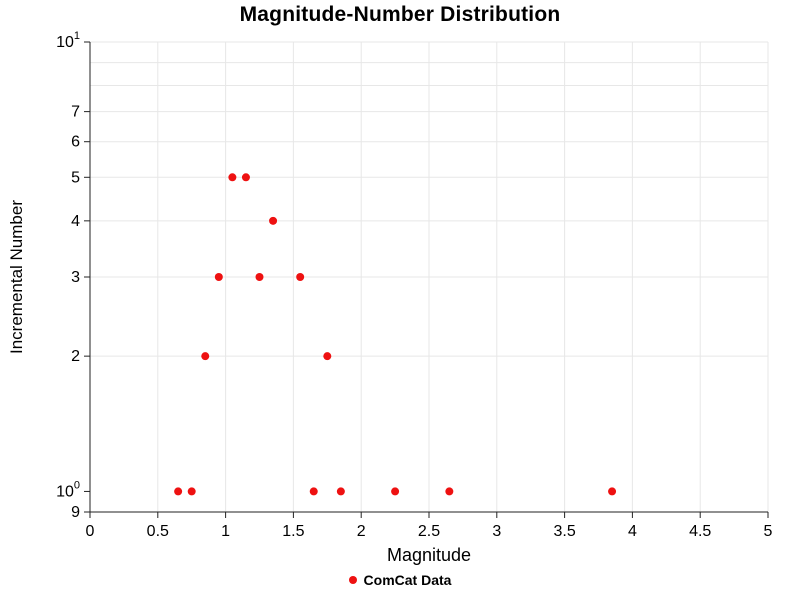 This screenshot has height=600, width=800. What do you see at coordinates (75, 512) in the screenshot?
I see `y-tick-label: 9` at bounding box center [75, 512].